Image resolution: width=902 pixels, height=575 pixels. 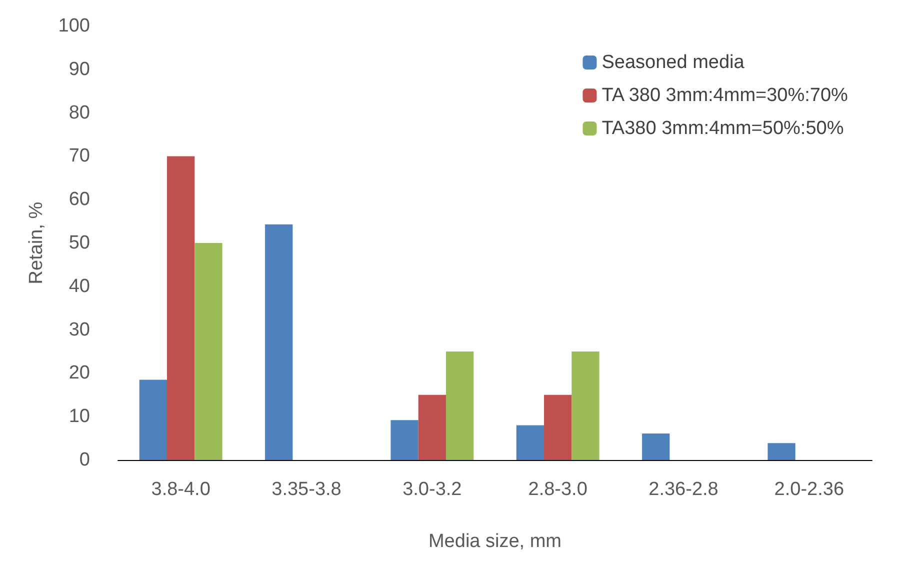 What do you see at coordinates (558, 489) in the screenshot?
I see `x-tick-label: 2.8-3.0` at bounding box center [558, 489].